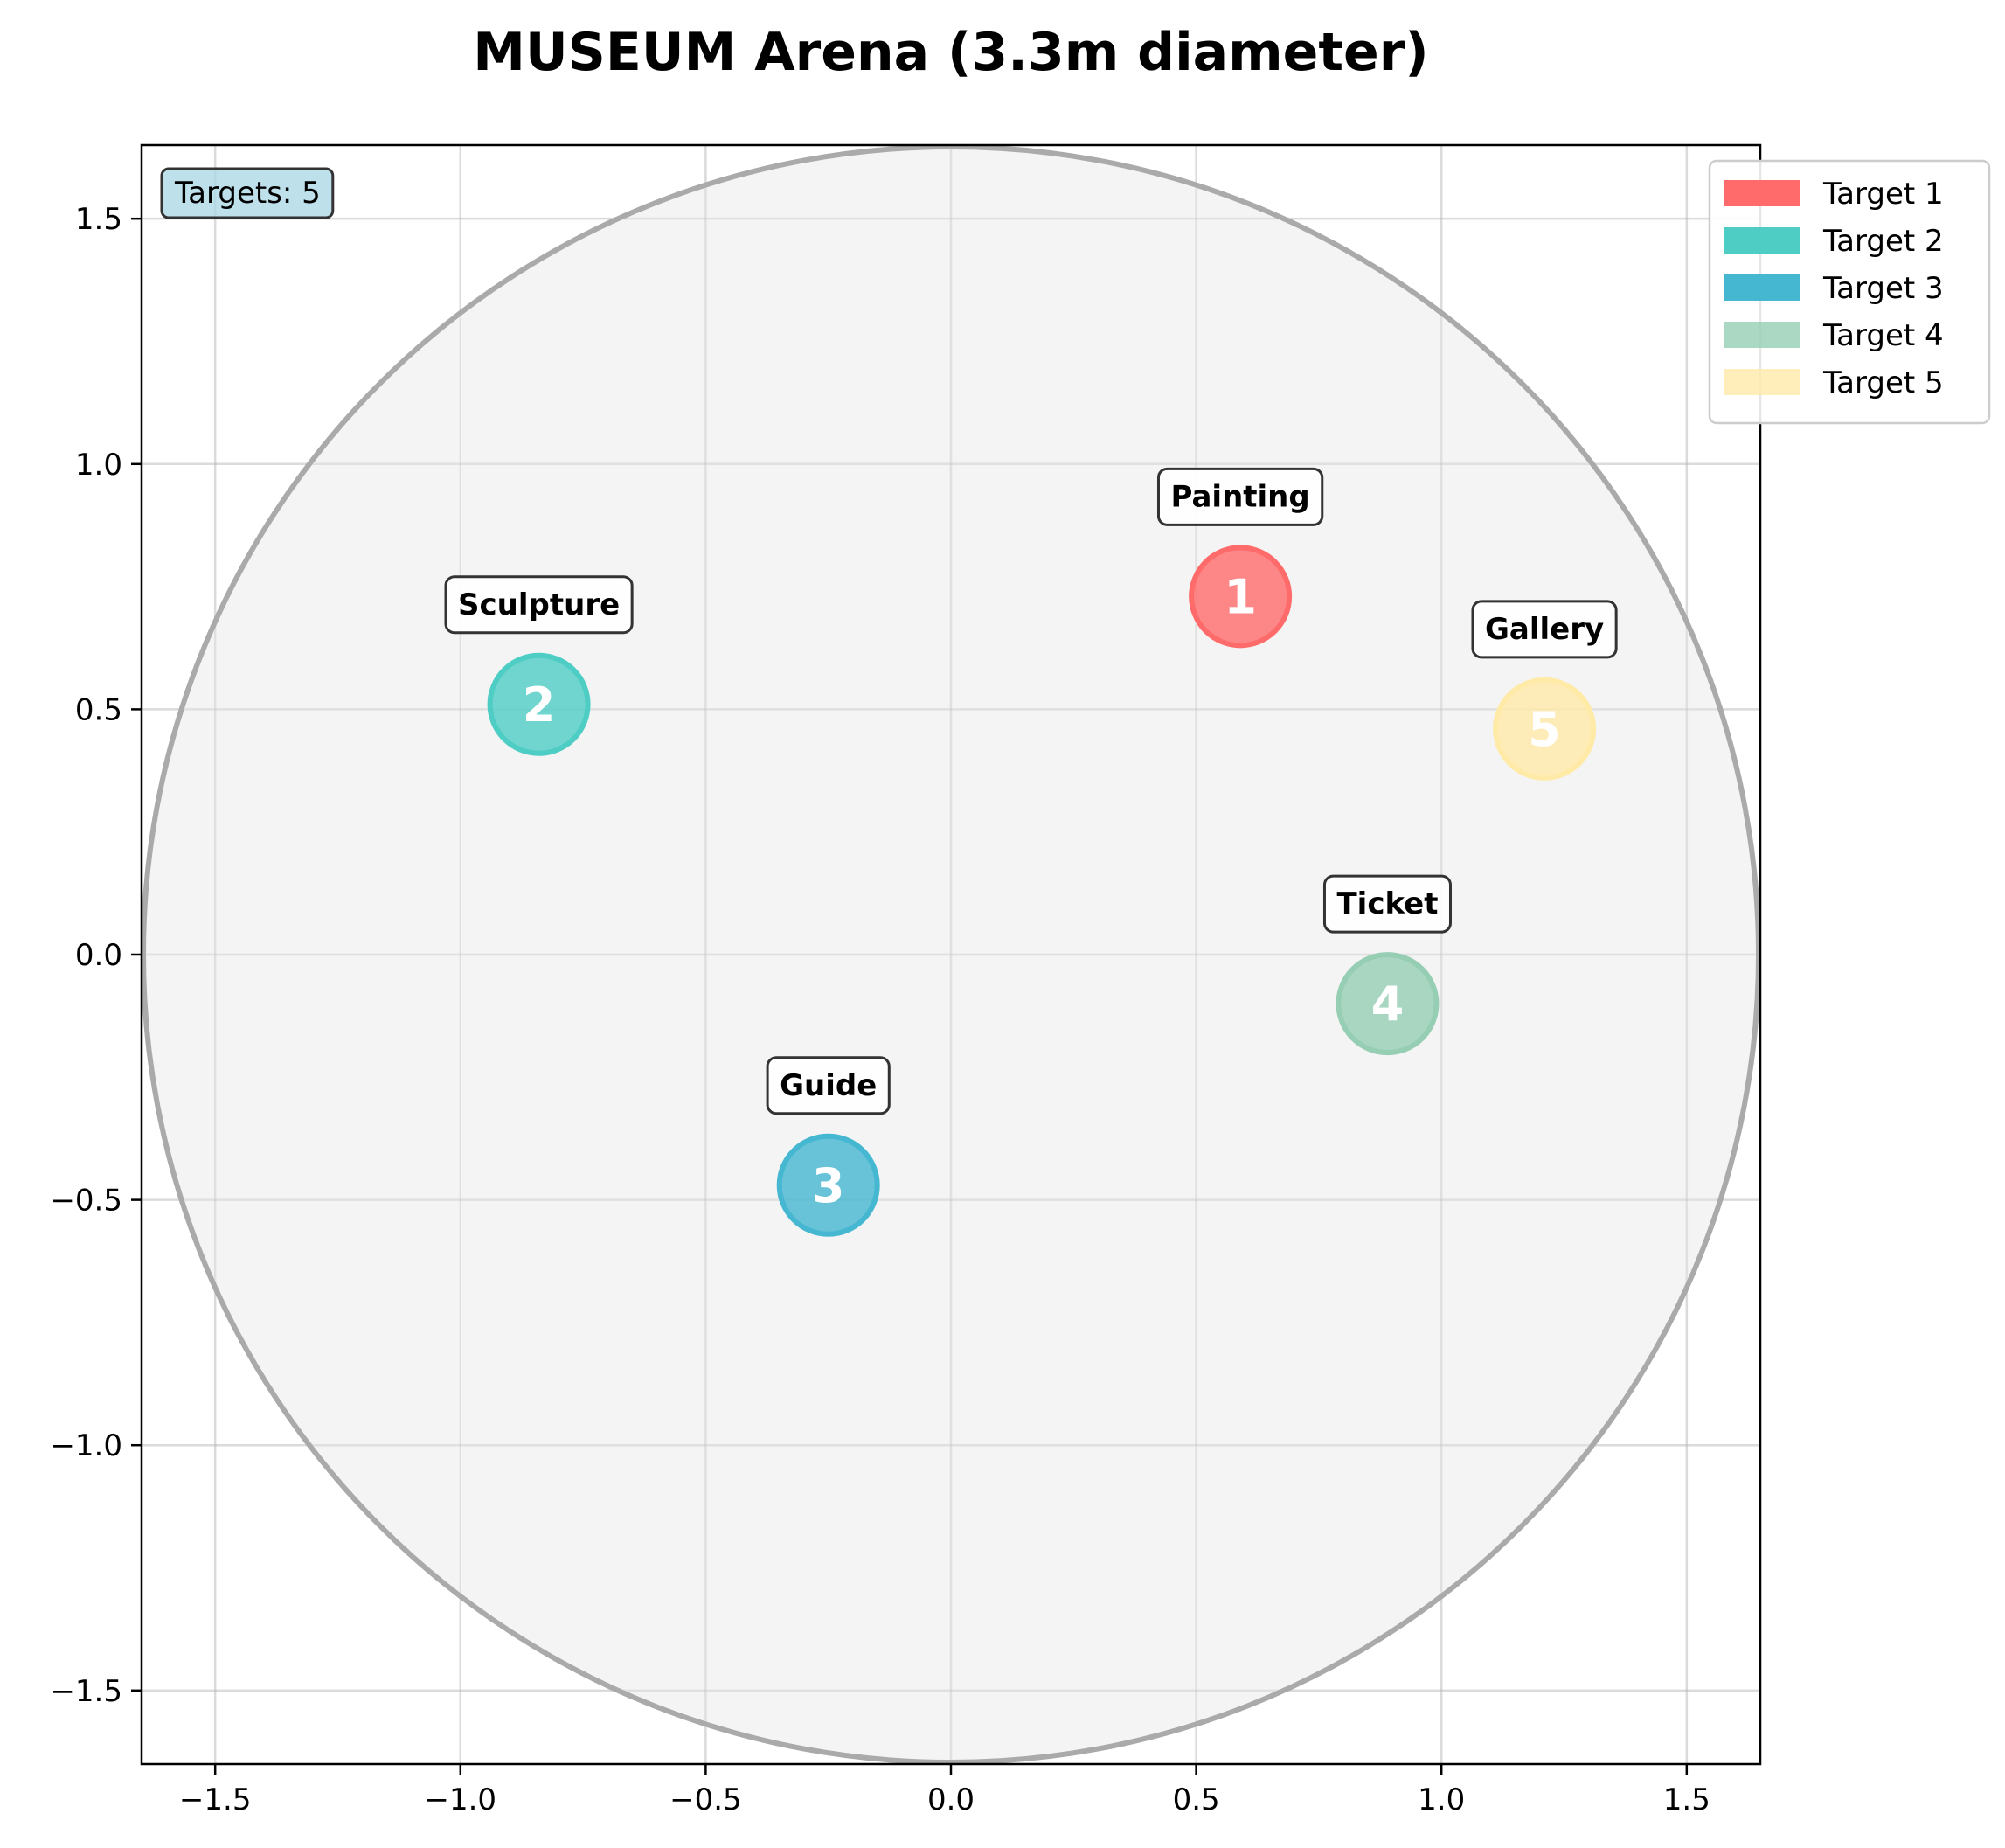 The height and width of the screenshot is (1848, 2005). Describe the element at coordinates (951, 53) in the screenshot. I see `chart-title: MUSEUM Arena (3.3m diameter)` at that location.